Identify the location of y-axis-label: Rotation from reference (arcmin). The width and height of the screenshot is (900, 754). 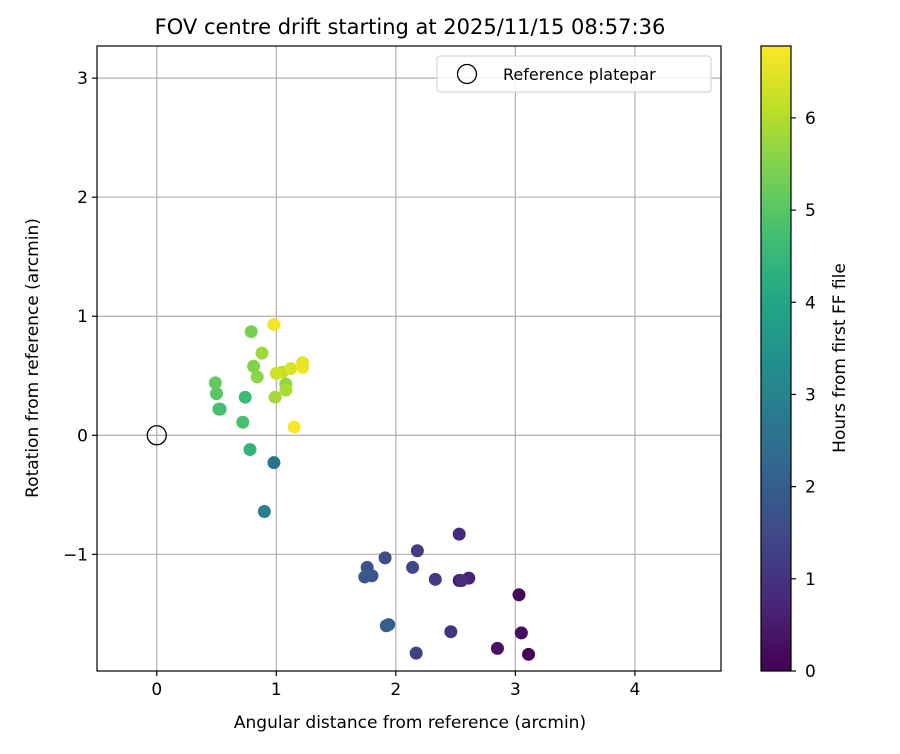
(33, 358).